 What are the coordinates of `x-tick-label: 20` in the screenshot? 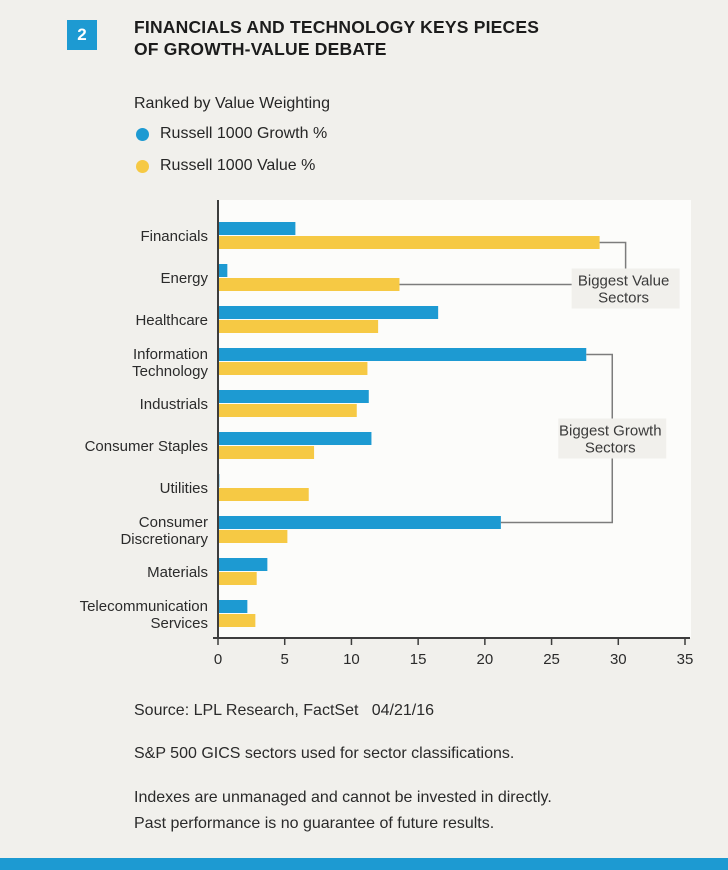 It's located at (485, 659).